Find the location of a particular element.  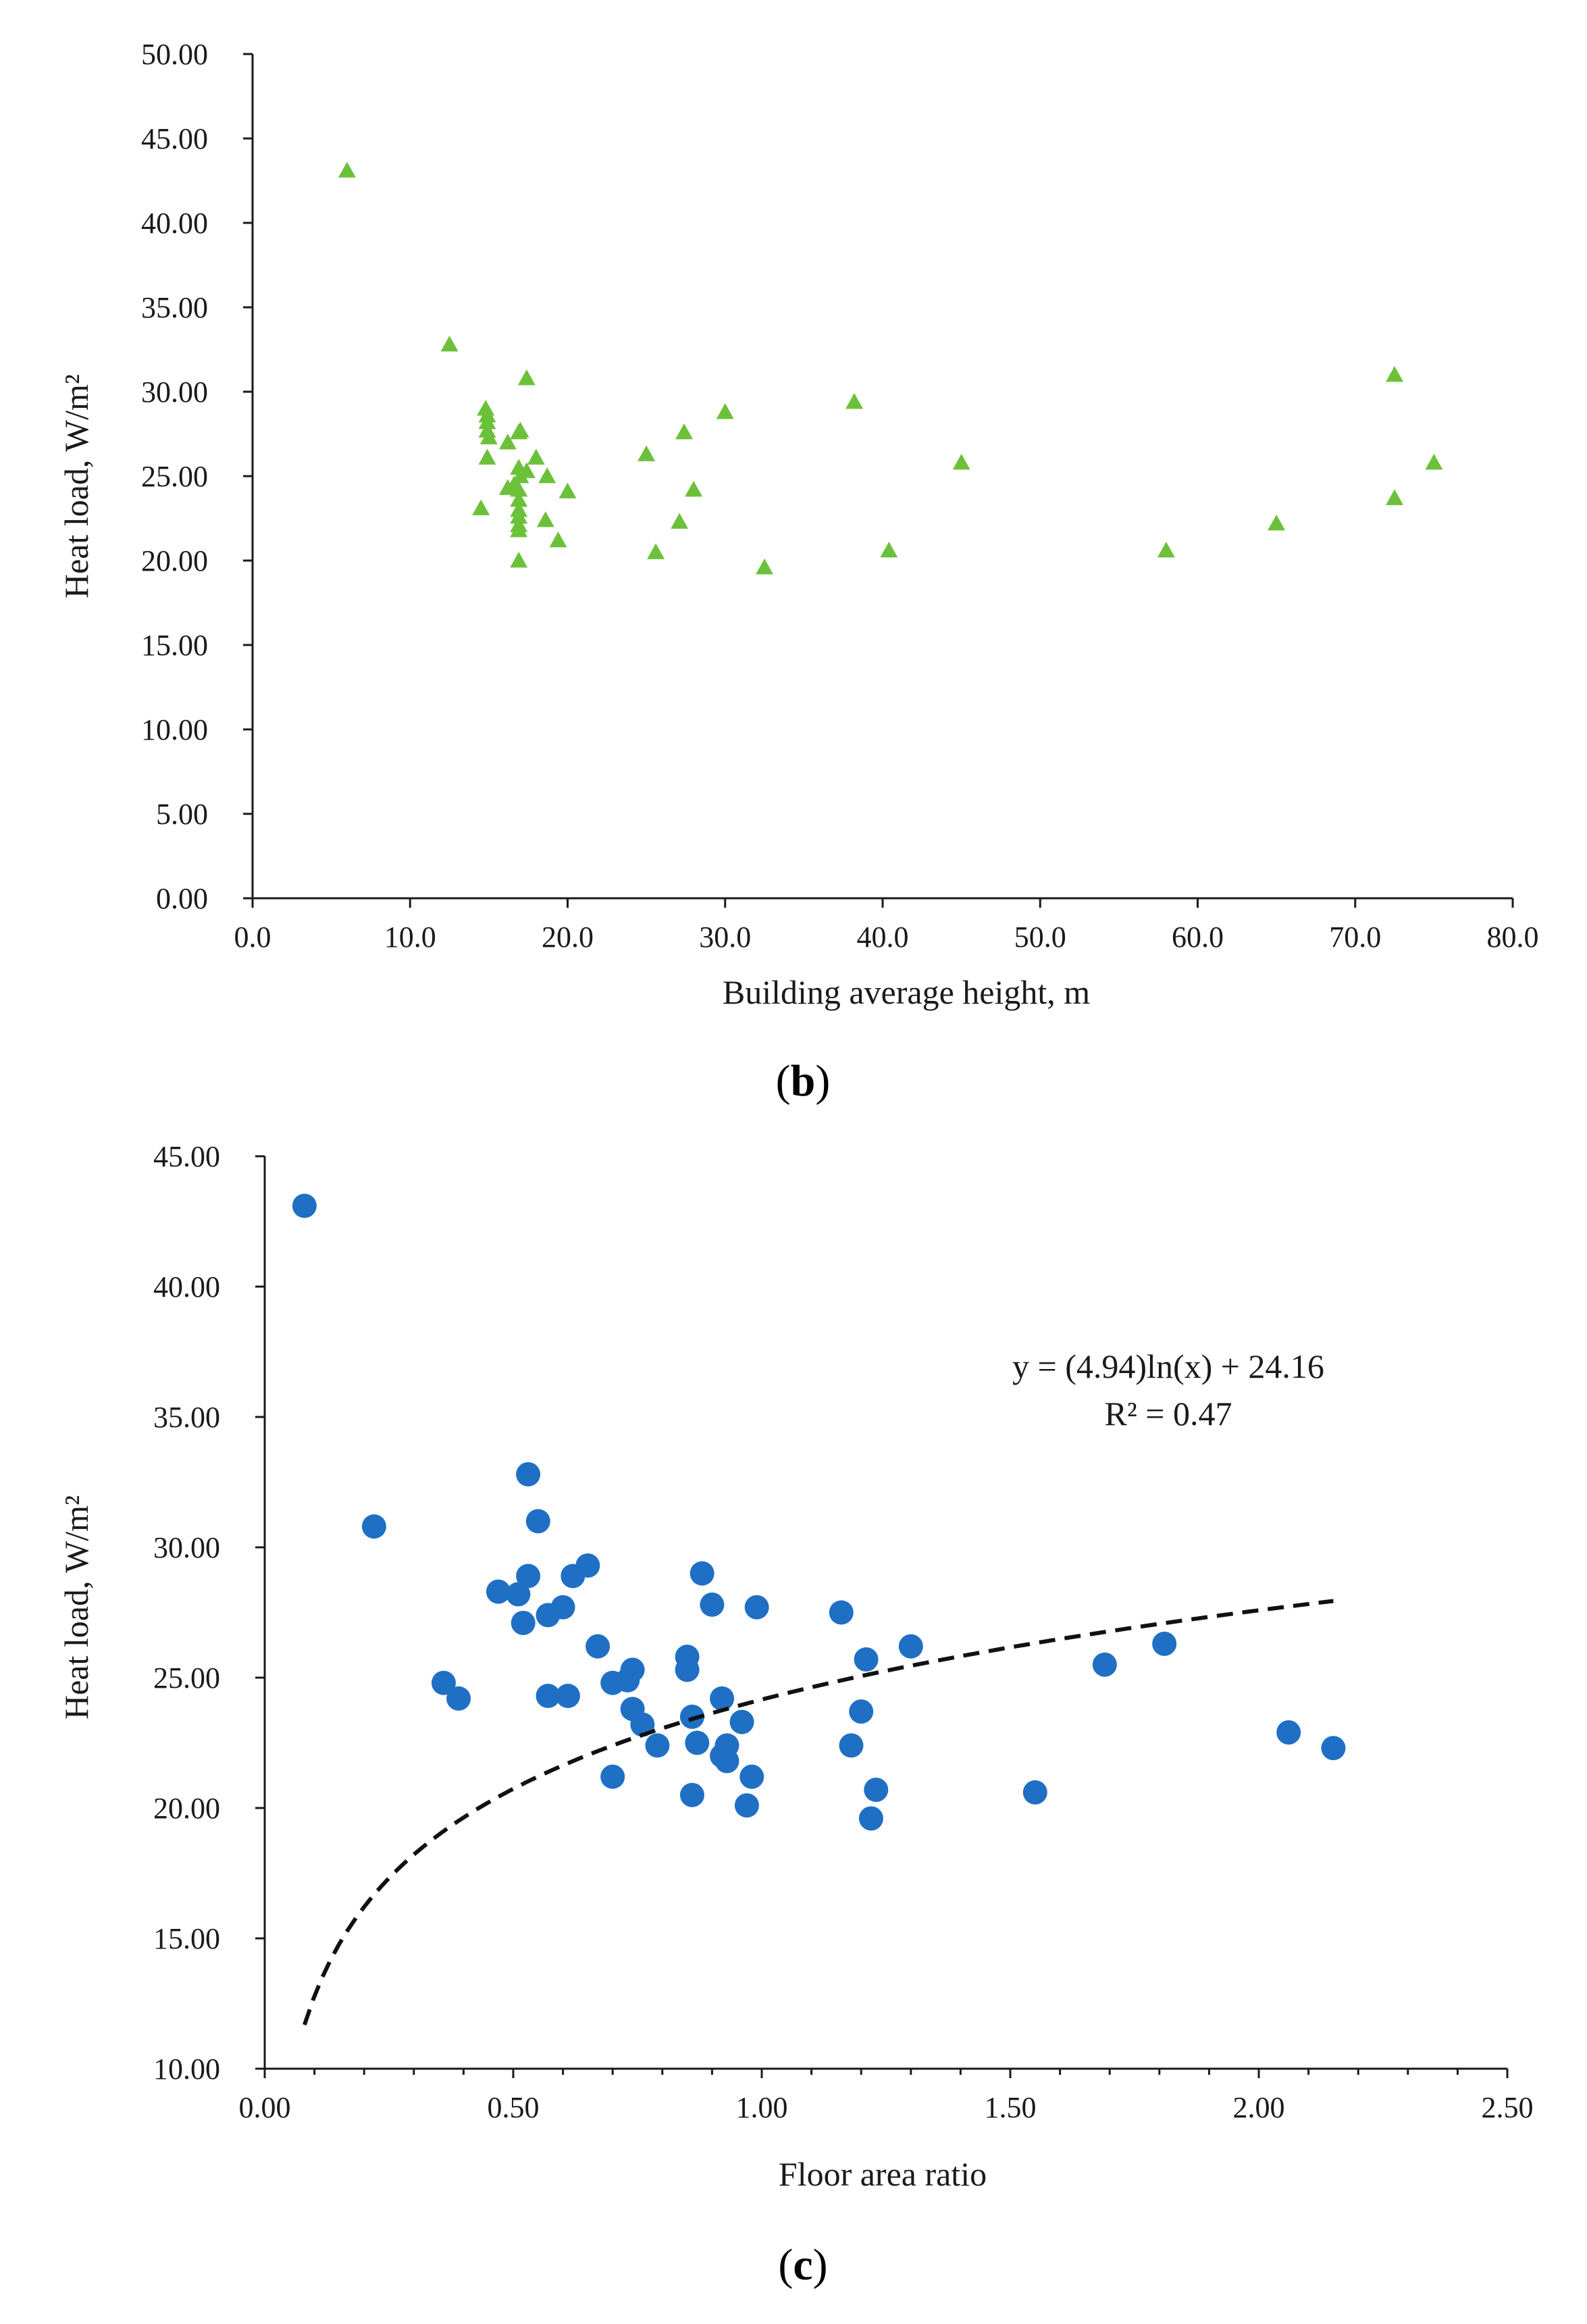

c-y-tick-label: 15.00 is located at coordinates (186, 1939).